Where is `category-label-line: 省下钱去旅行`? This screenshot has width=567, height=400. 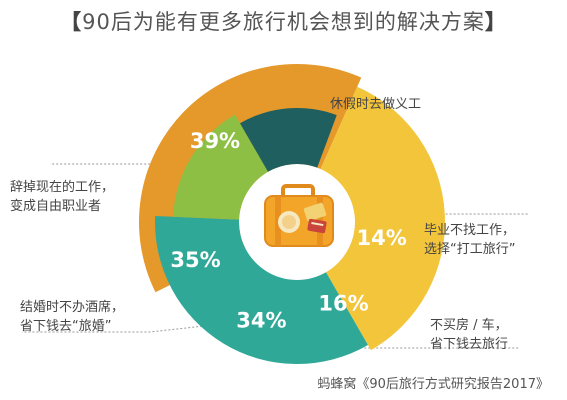
category-label-line: 省下钱去旅行 is located at coordinates (469, 344).